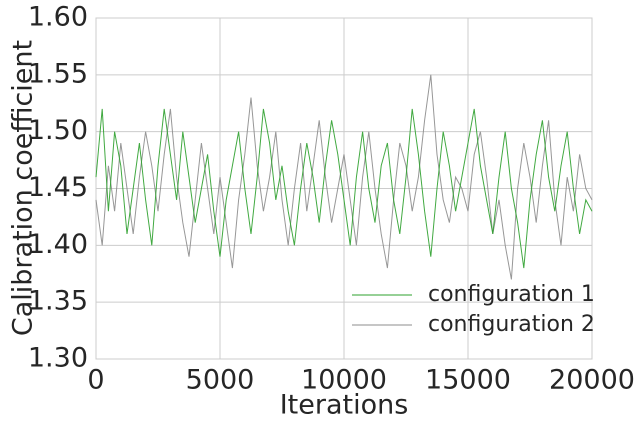 This screenshot has height=427, width=635. Describe the element at coordinates (58, 130) in the screenshot. I see `y-tick-label: 1.50` at that location.